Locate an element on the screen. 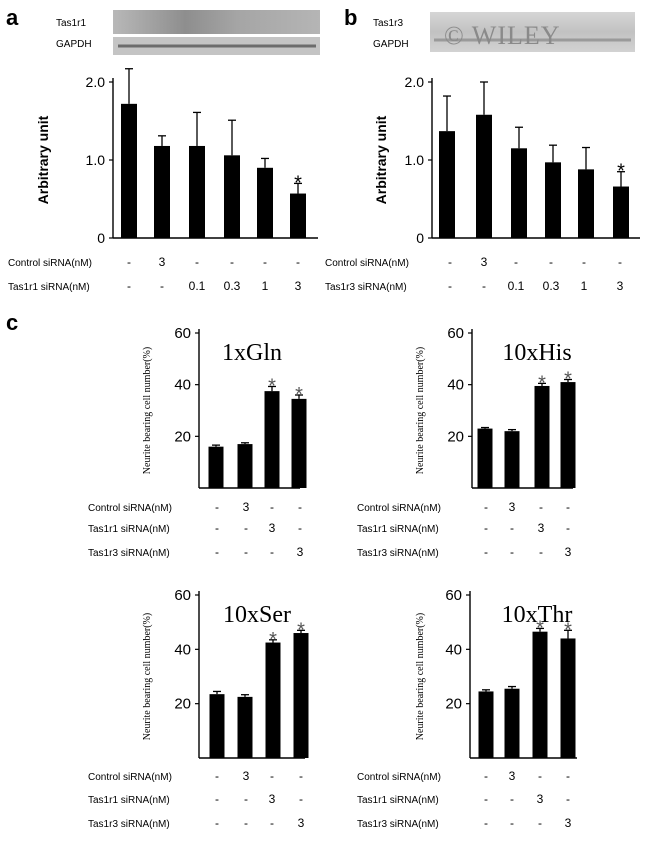 Image resolution: width=650 pixels, height=841 pixels. panel-a-label: a is located at coordinates (12, 17).